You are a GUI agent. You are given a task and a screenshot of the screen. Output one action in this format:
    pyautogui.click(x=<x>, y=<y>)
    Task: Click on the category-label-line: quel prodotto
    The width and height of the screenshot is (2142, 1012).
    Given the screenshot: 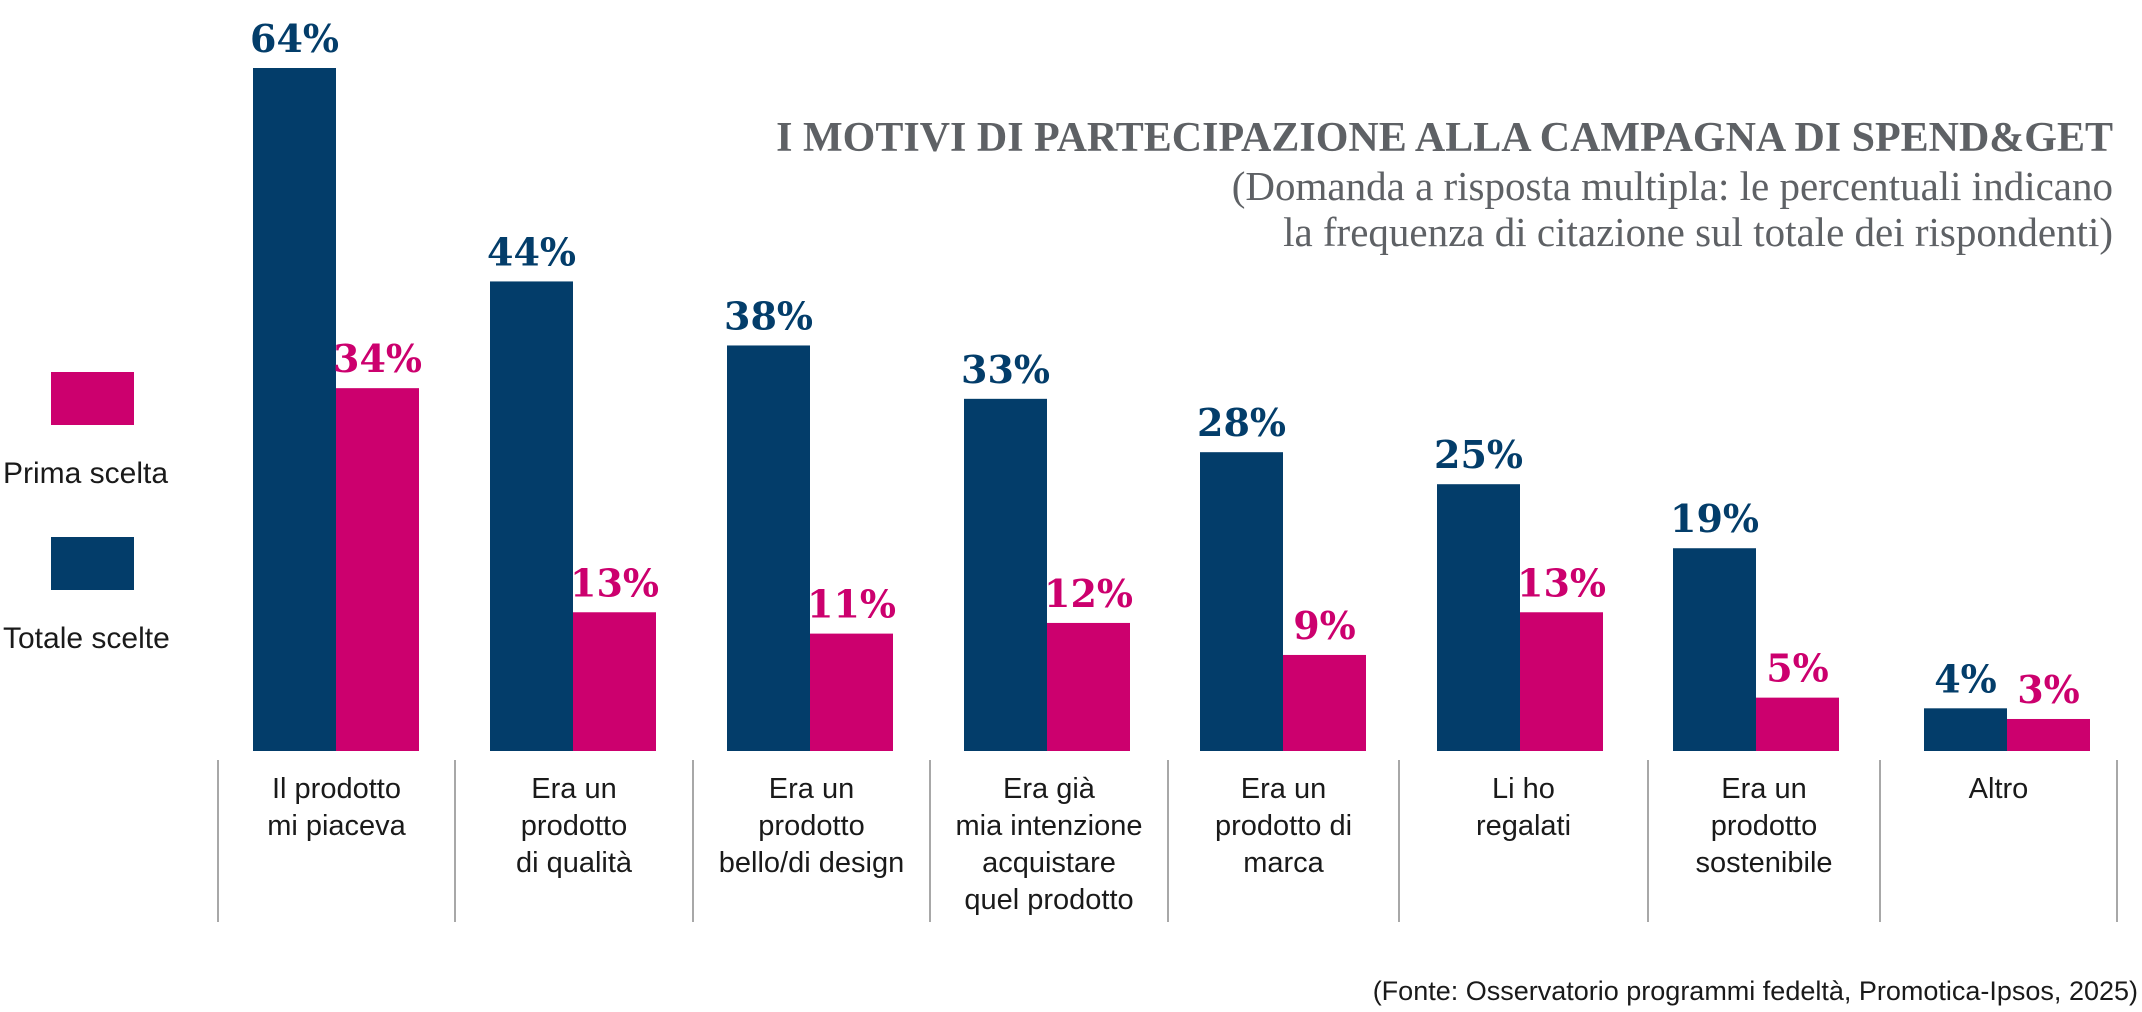 What is the action you would take?
    pyautogui.click(x=1048, y=900)
    